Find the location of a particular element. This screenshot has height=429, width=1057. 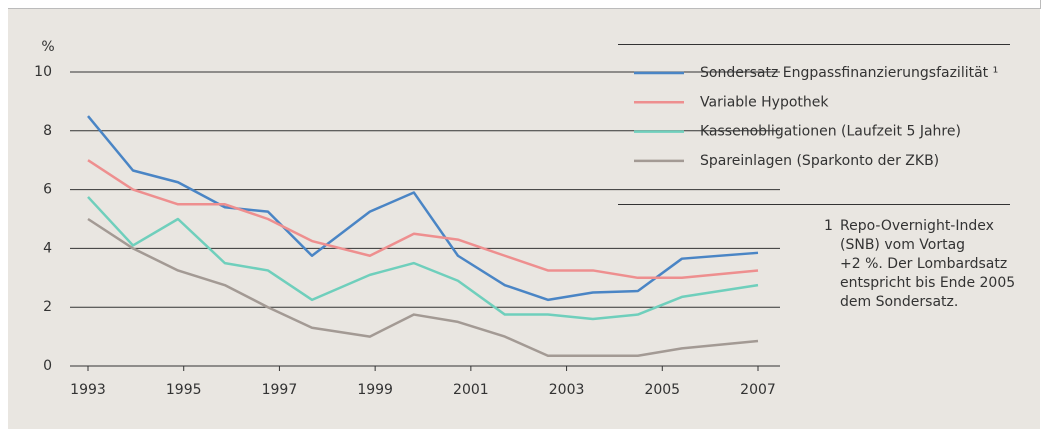

x-tick-label: 2001 is located at coordinates (471, 390).